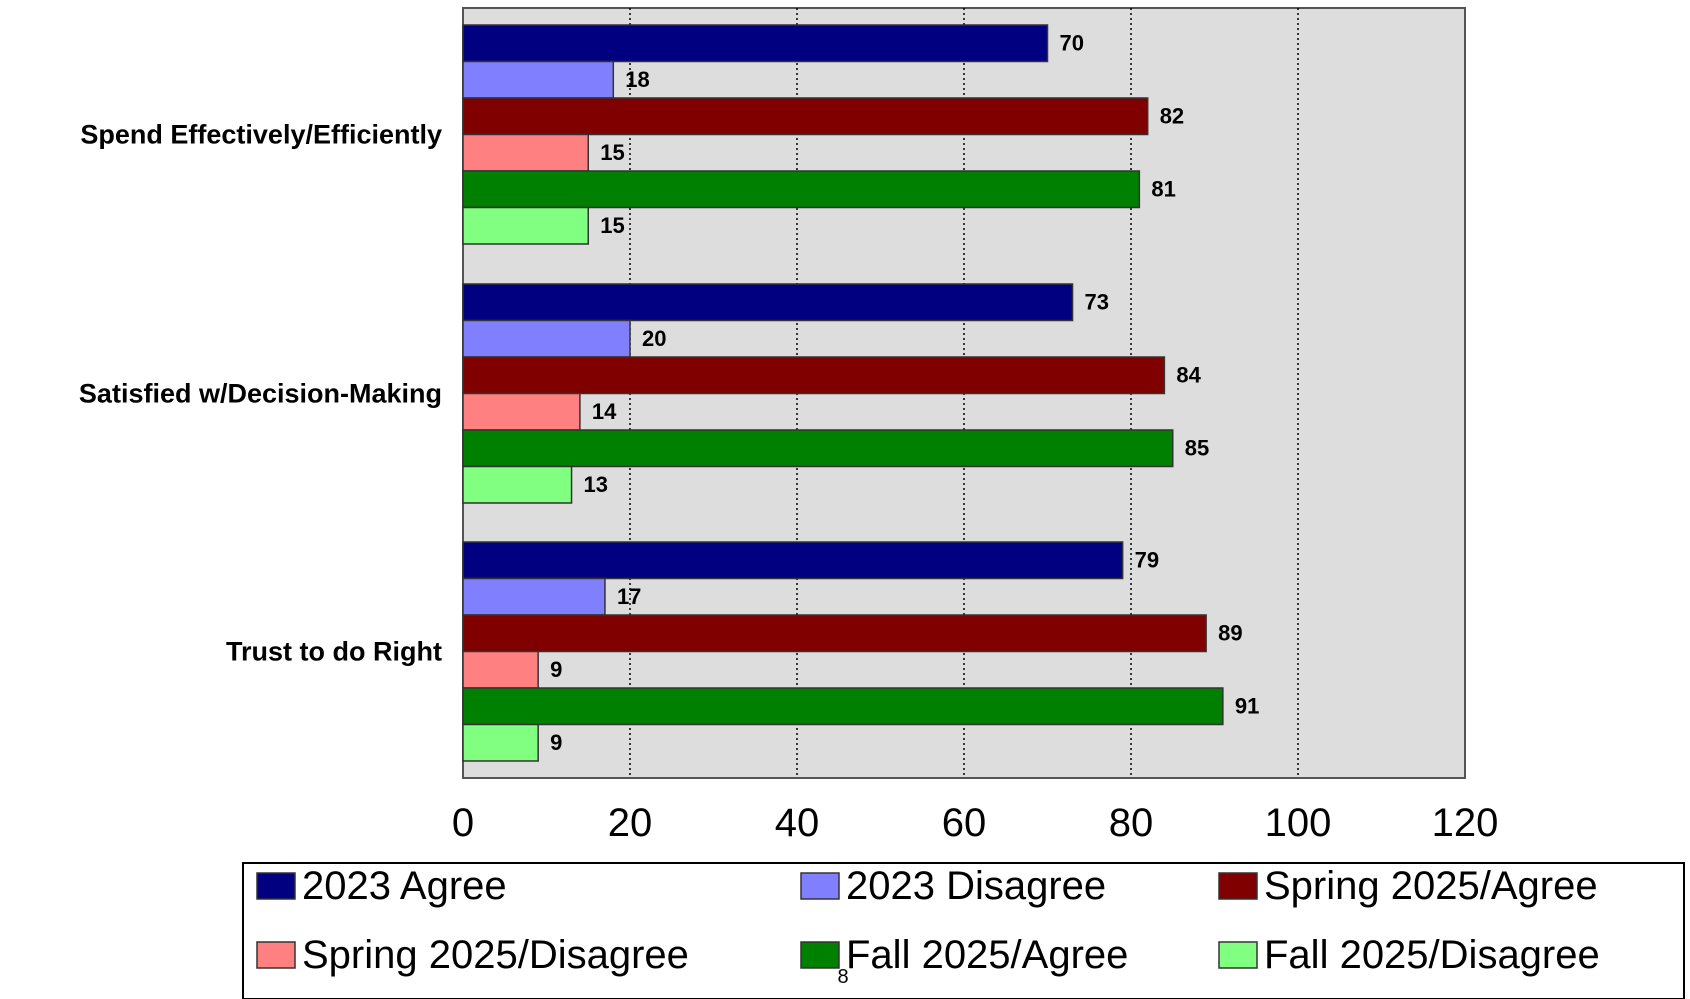 This screenshot has height=999, width=1690. I want to click on legend-label-0: 2023 Agree, so click(404, 886).